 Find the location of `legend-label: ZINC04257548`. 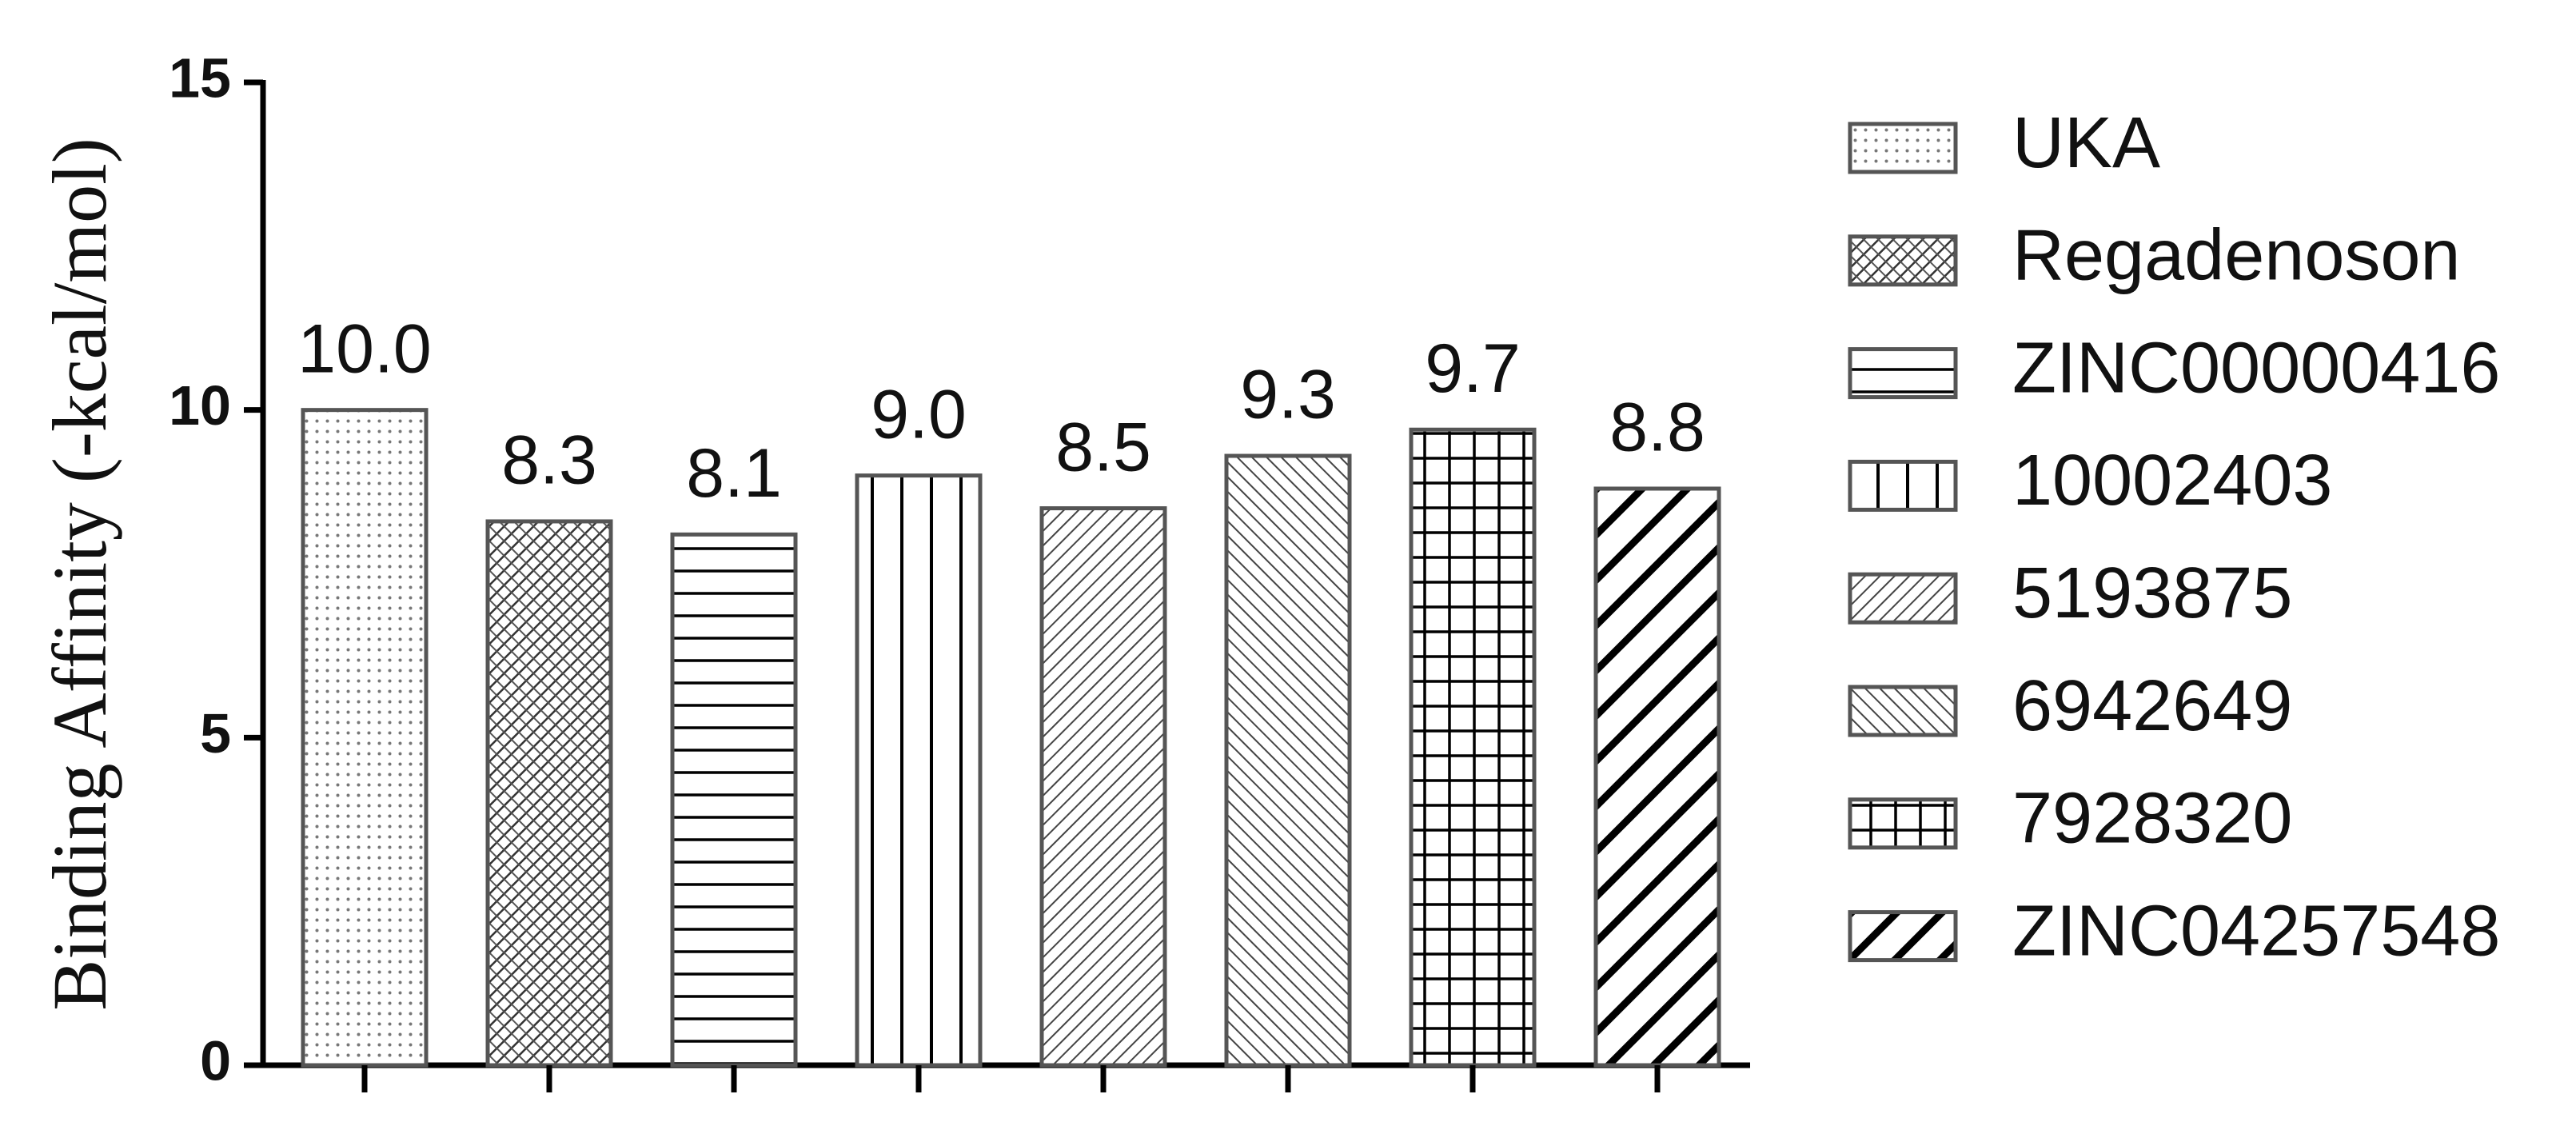

legend-label: ZINC04257548 is located at coordinates (2256, 931).